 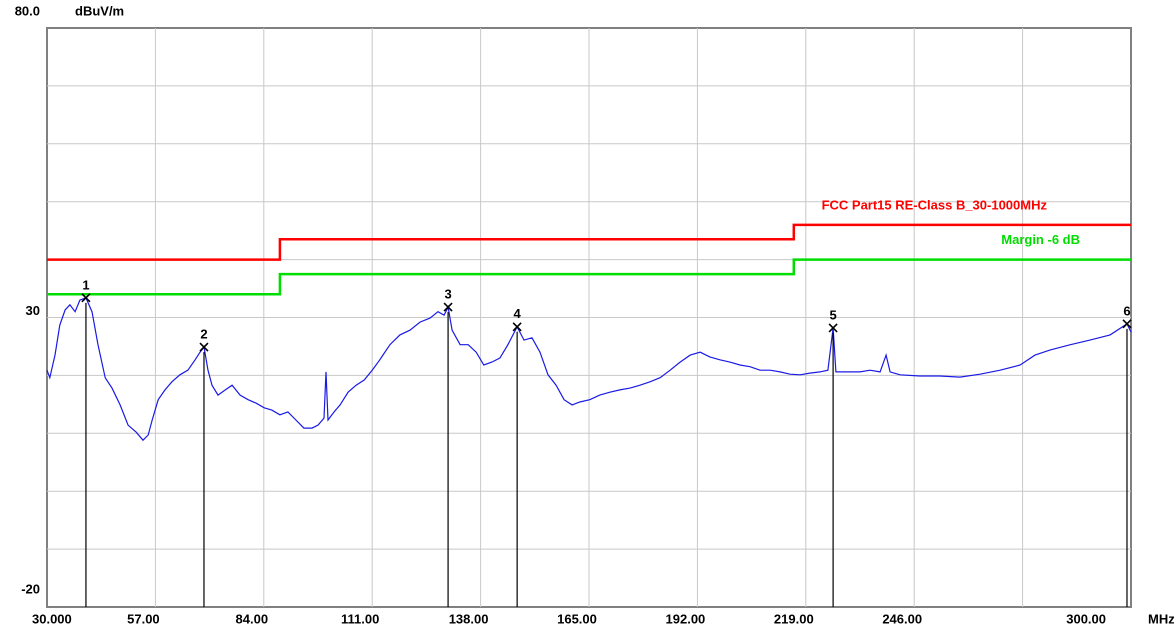 I want to click on legend-label: Margin -6 dB, so click(x=1040, y=239).